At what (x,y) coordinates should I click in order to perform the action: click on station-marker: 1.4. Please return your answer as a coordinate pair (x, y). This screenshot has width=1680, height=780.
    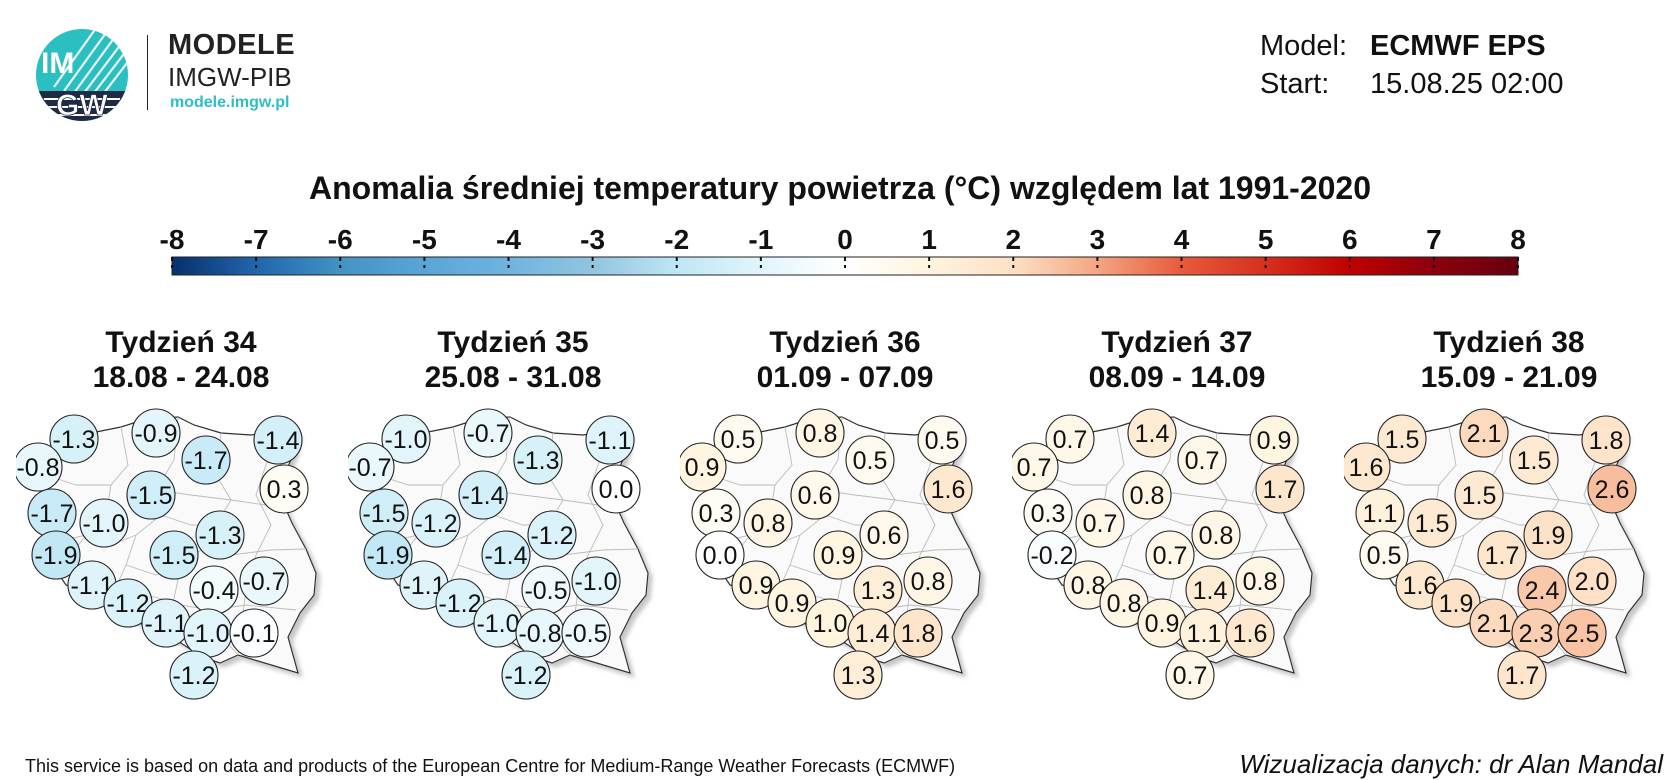
    Looking at the image, I should click on (1210, 590).